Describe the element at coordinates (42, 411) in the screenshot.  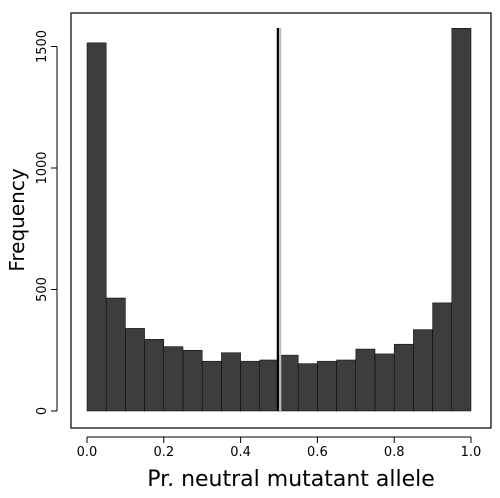
I see `y-tick-label: 0` at that location.